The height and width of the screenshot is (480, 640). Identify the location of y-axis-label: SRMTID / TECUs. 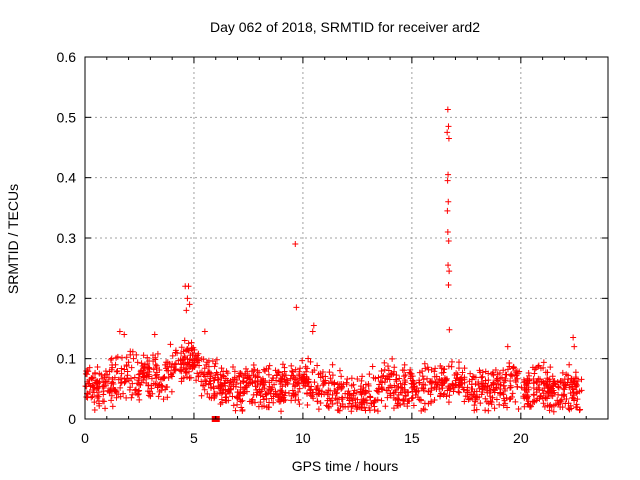
(13, 239).